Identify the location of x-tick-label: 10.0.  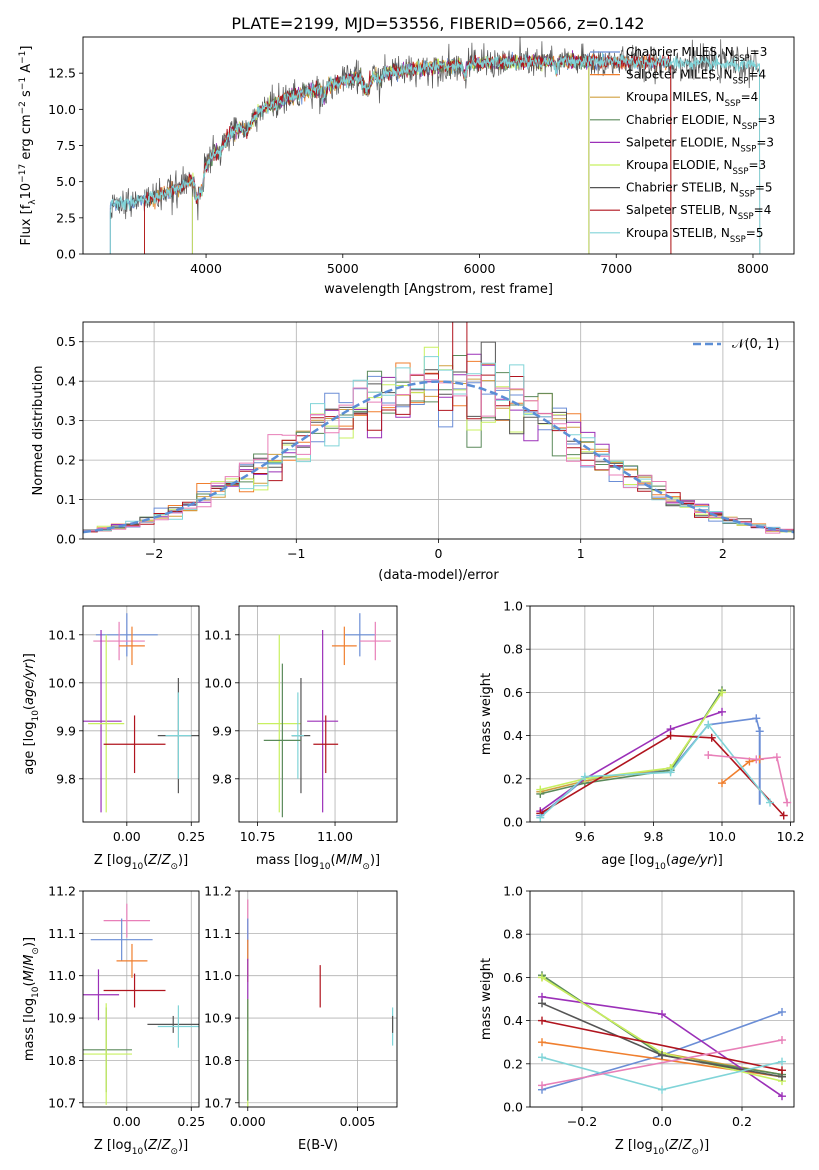
(722, 836).